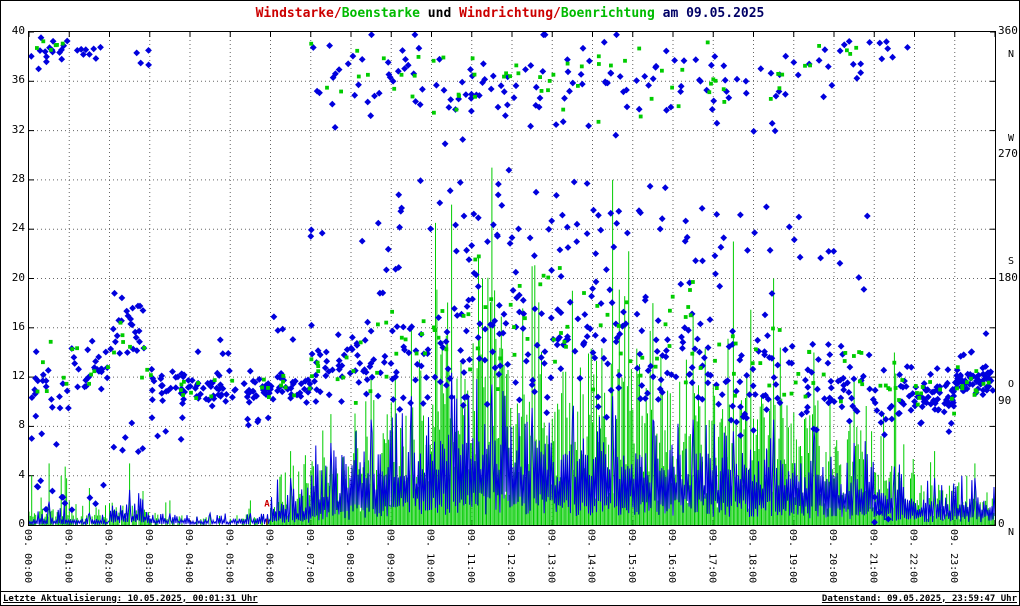  Describe the element at coordinates (1008, 277) in the screenshot. I see `right-axis-tick-label: 180` at that location.